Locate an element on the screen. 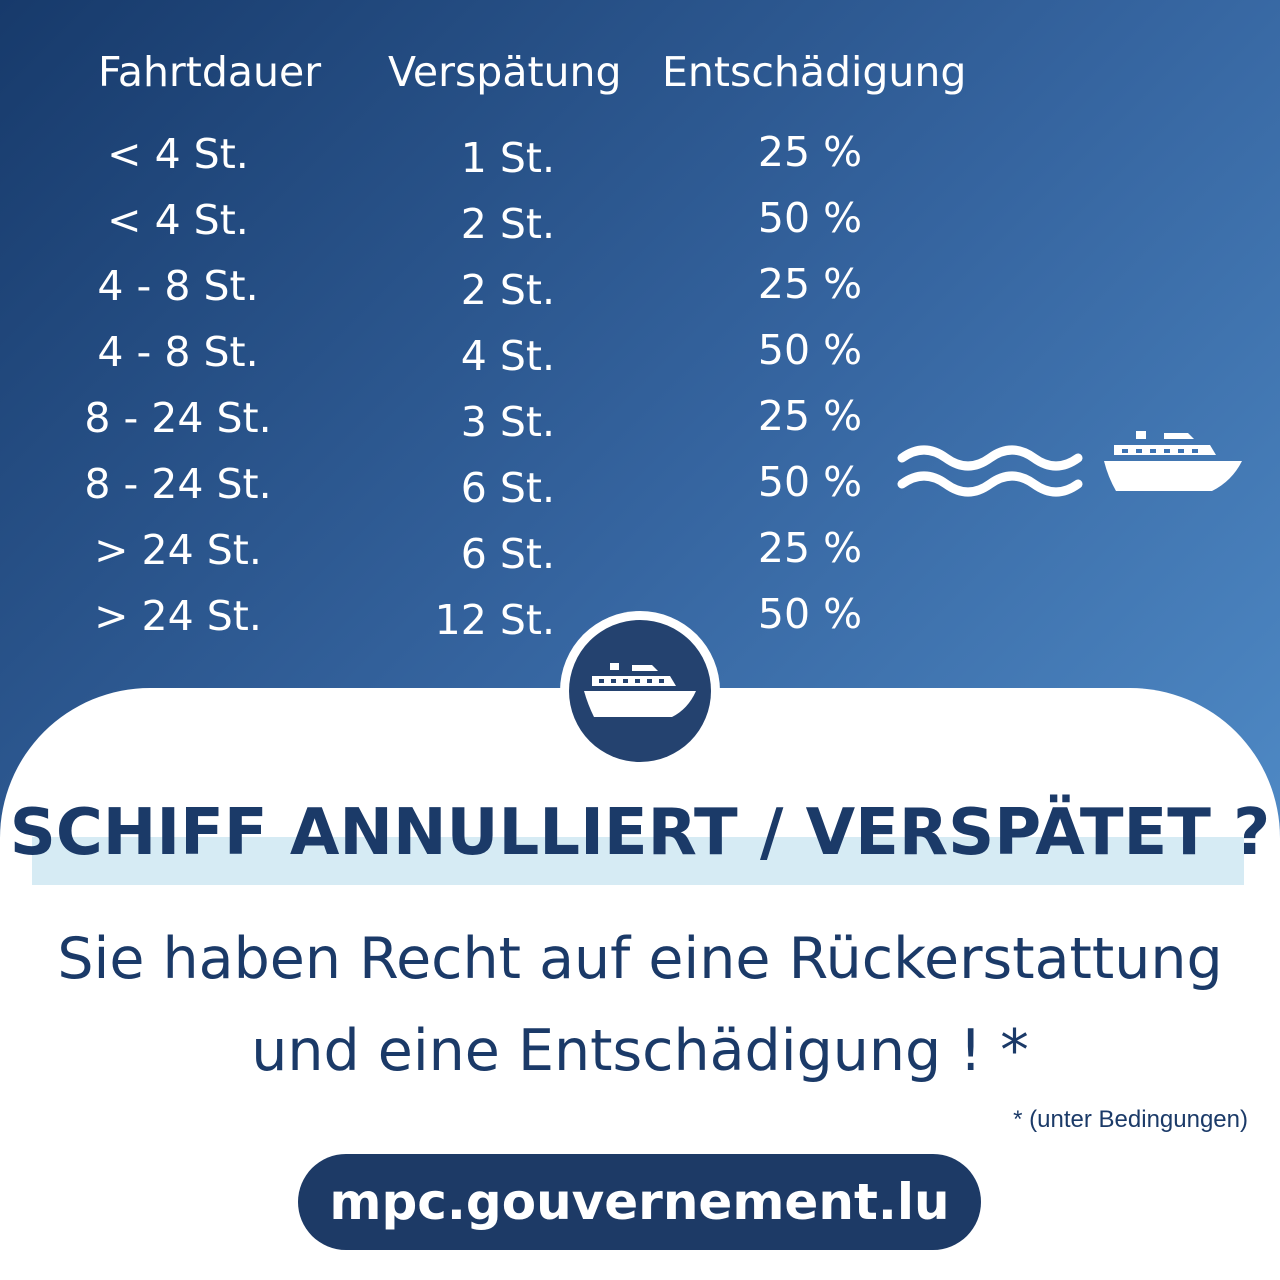  website-link: mpc.gouvernement.lu is located at coordinates (639, 1202).